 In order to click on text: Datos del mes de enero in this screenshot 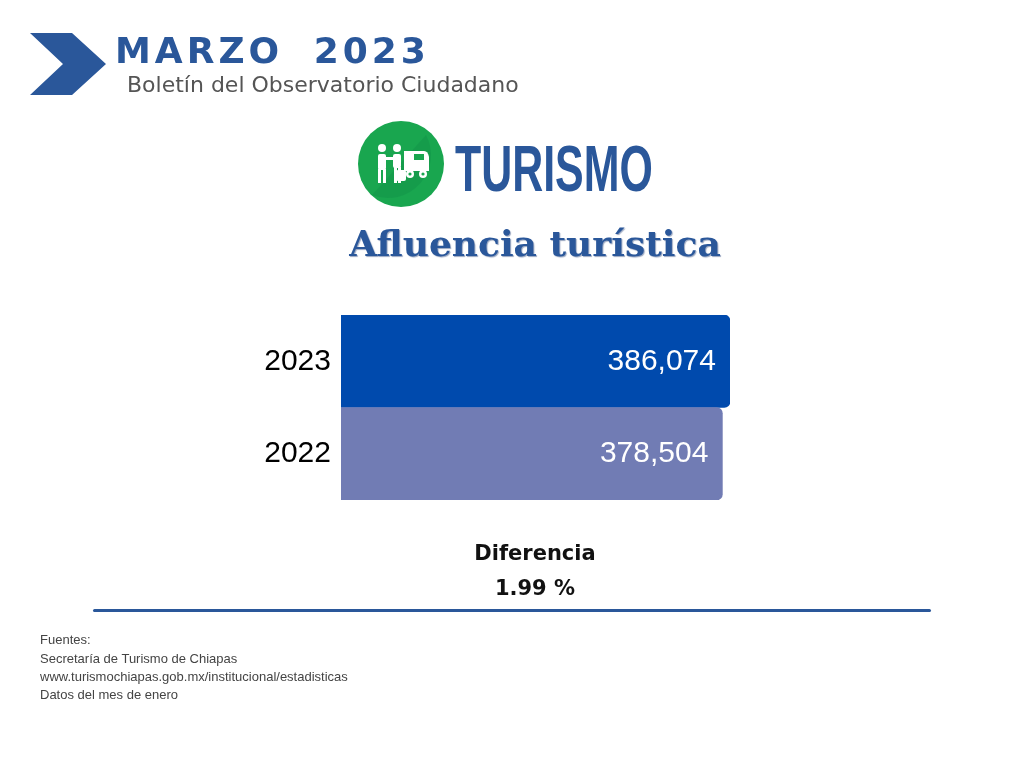, I will do `click(109, 694)`.